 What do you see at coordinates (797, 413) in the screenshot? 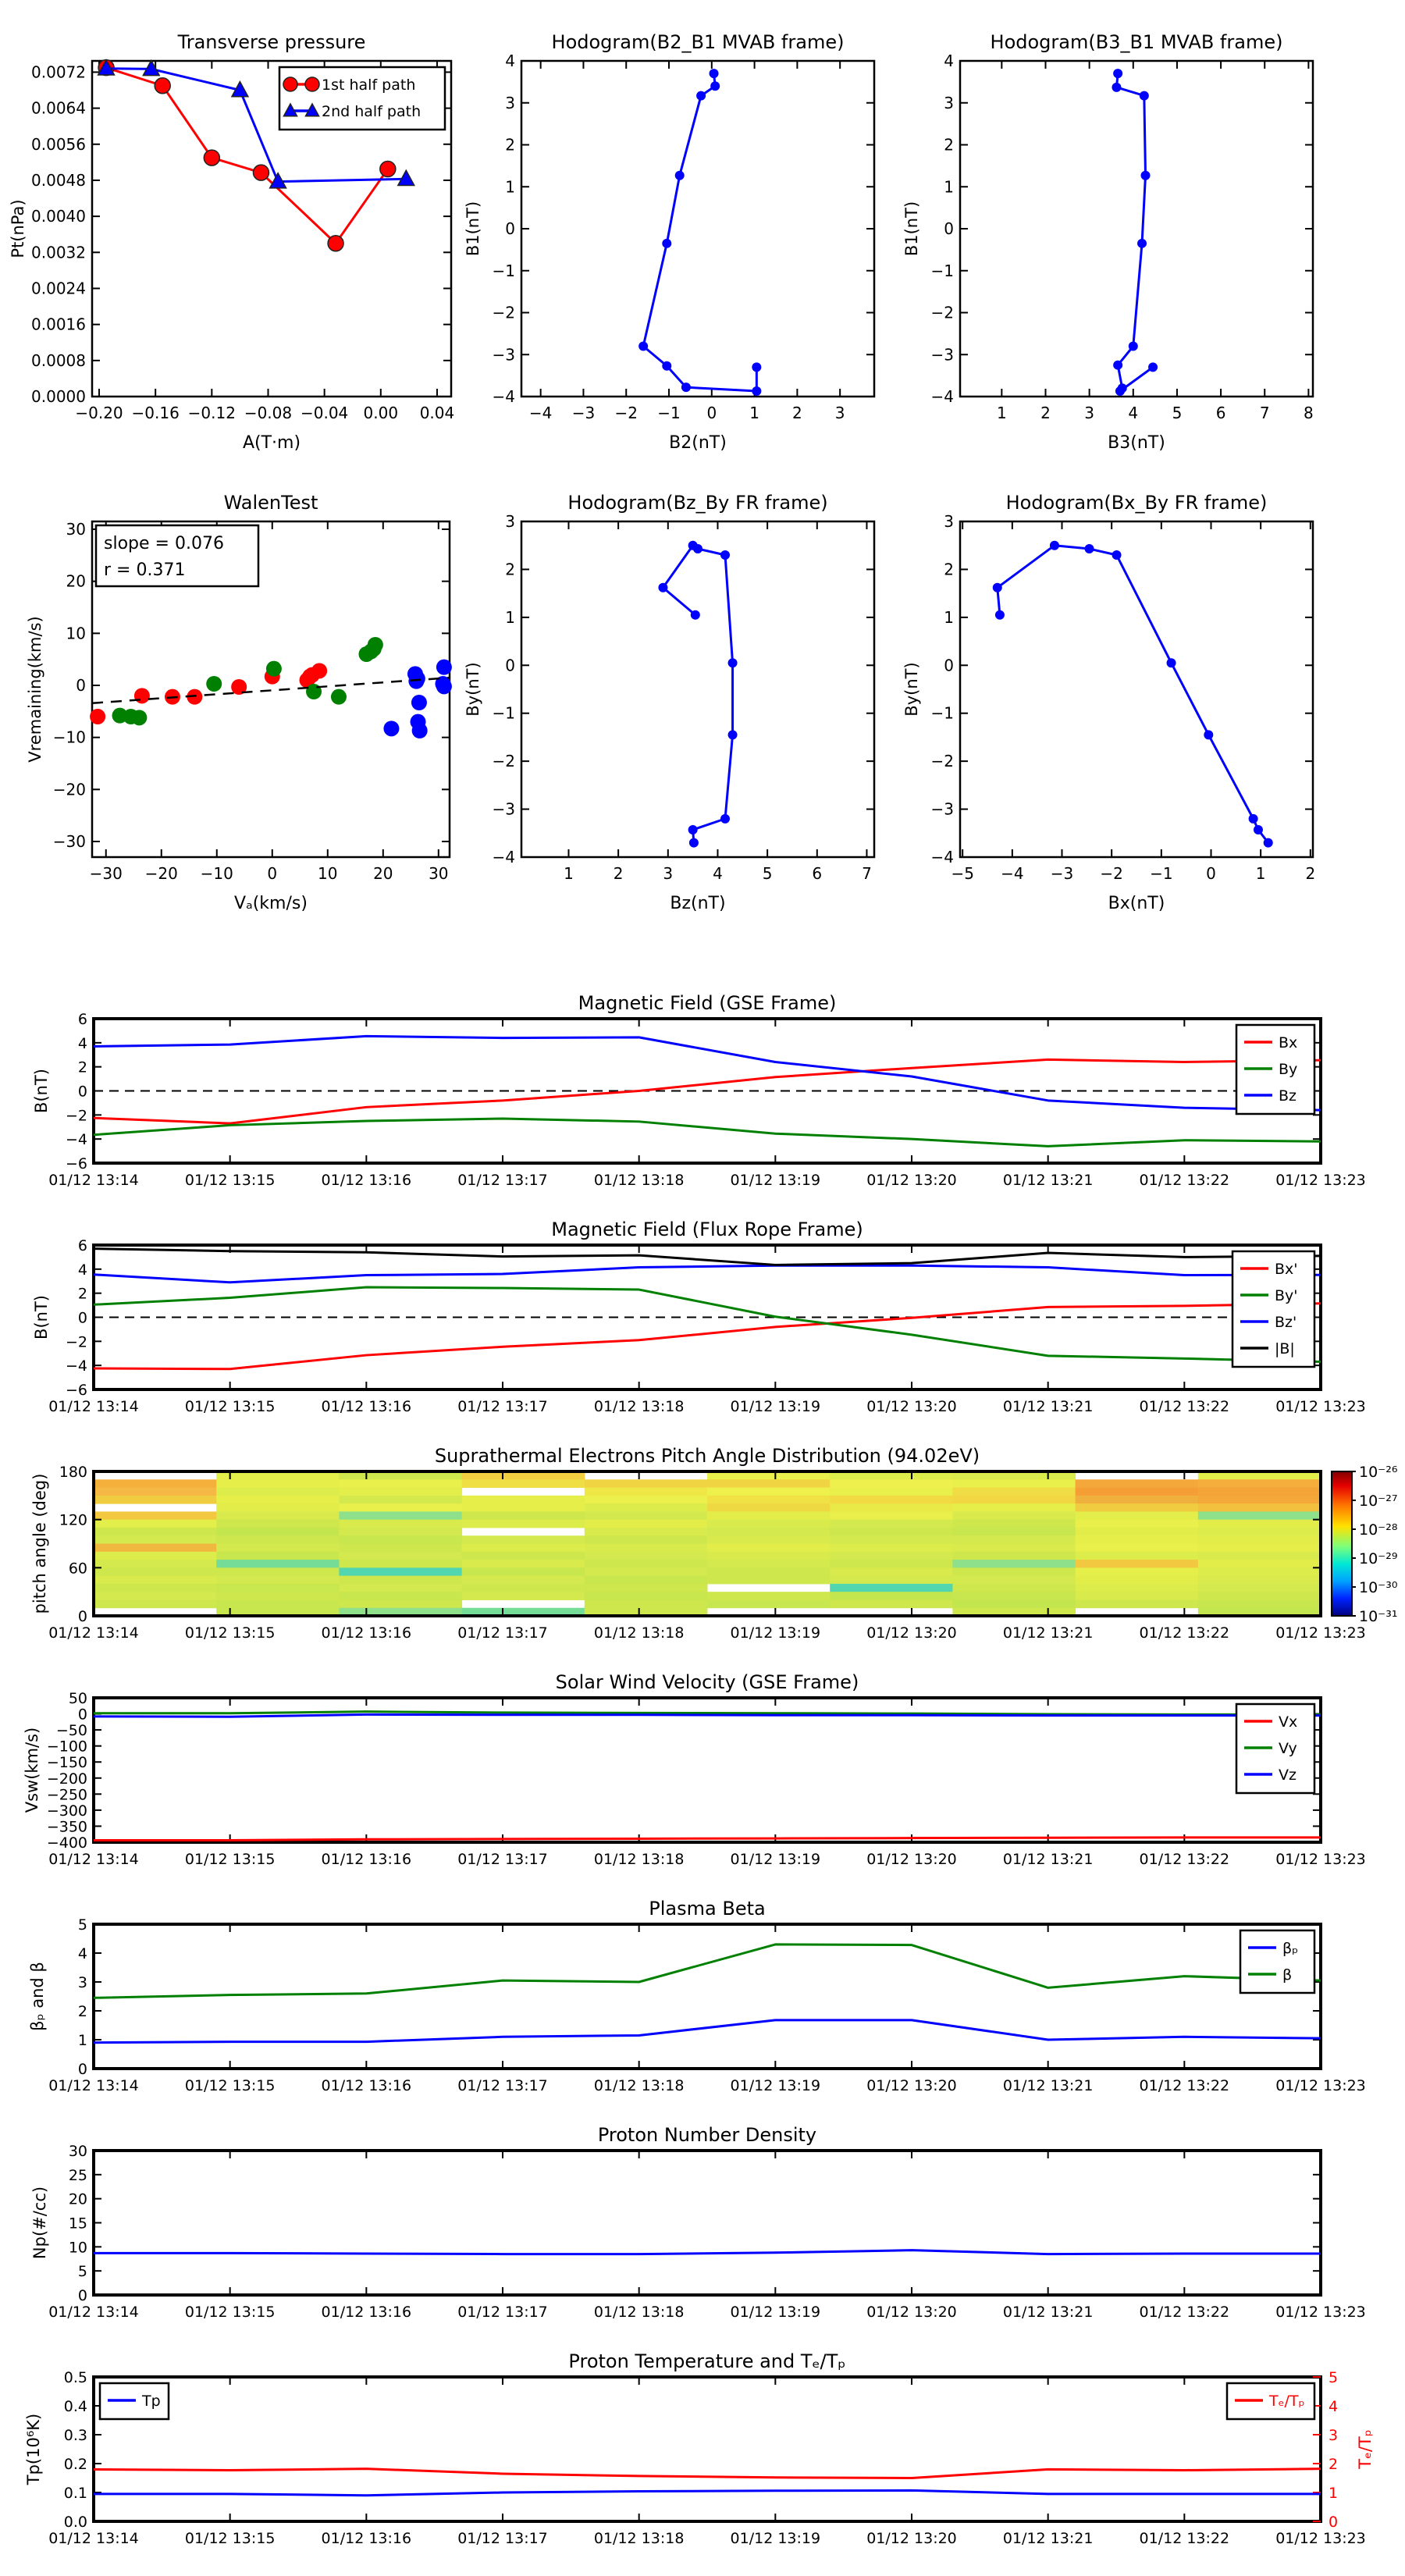
I see `x-tick-label: 2` at bounding box center [797, 413].